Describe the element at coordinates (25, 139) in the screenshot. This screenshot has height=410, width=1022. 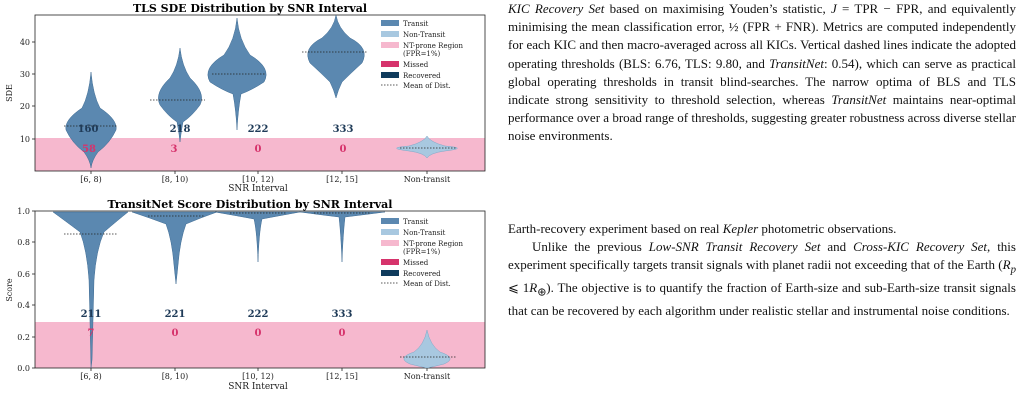
I see `sde-ytick: 10` at that location.